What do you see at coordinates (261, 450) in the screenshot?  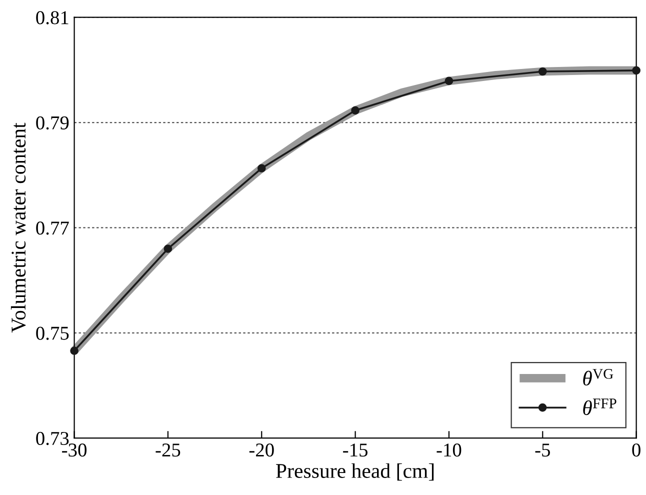 I see `x-tick-label: -20` at bounding box center [261, 450].